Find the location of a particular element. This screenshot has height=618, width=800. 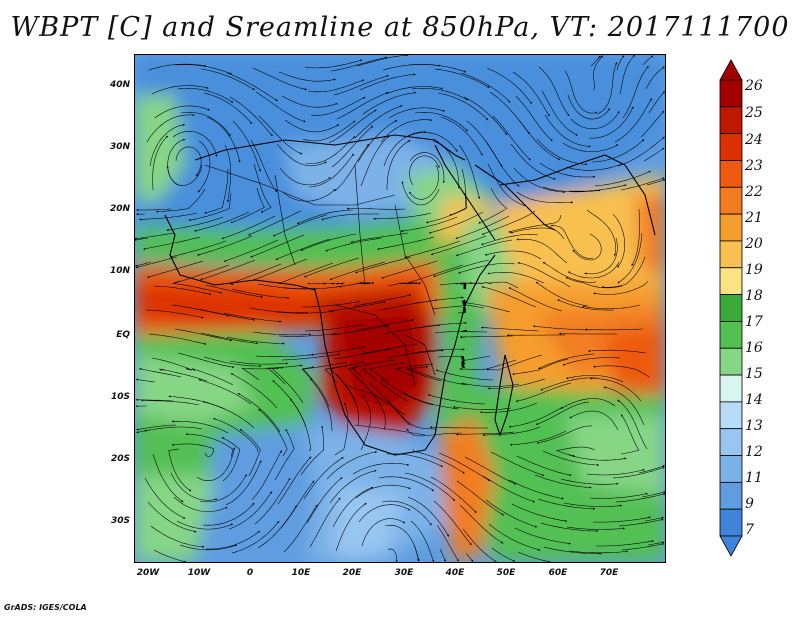

colorbar-top-arrow is located at coordinates (731, 70).